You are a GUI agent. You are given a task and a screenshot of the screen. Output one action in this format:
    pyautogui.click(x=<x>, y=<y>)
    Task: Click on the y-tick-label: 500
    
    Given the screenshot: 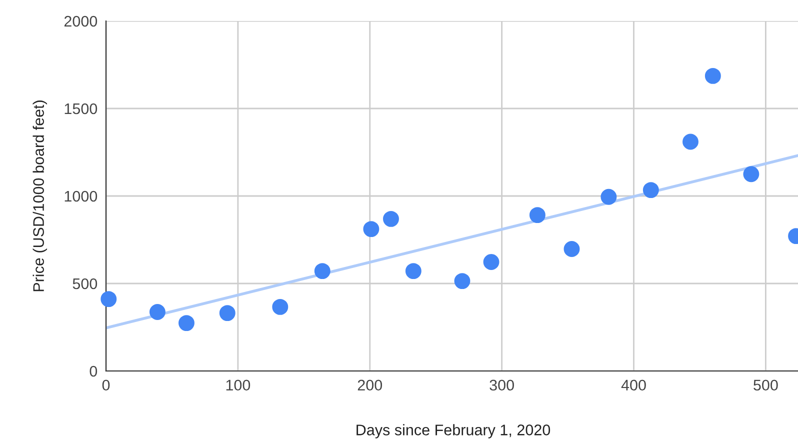 What is the action you would take?
    pyautogui.click(x=85, y=284)
    